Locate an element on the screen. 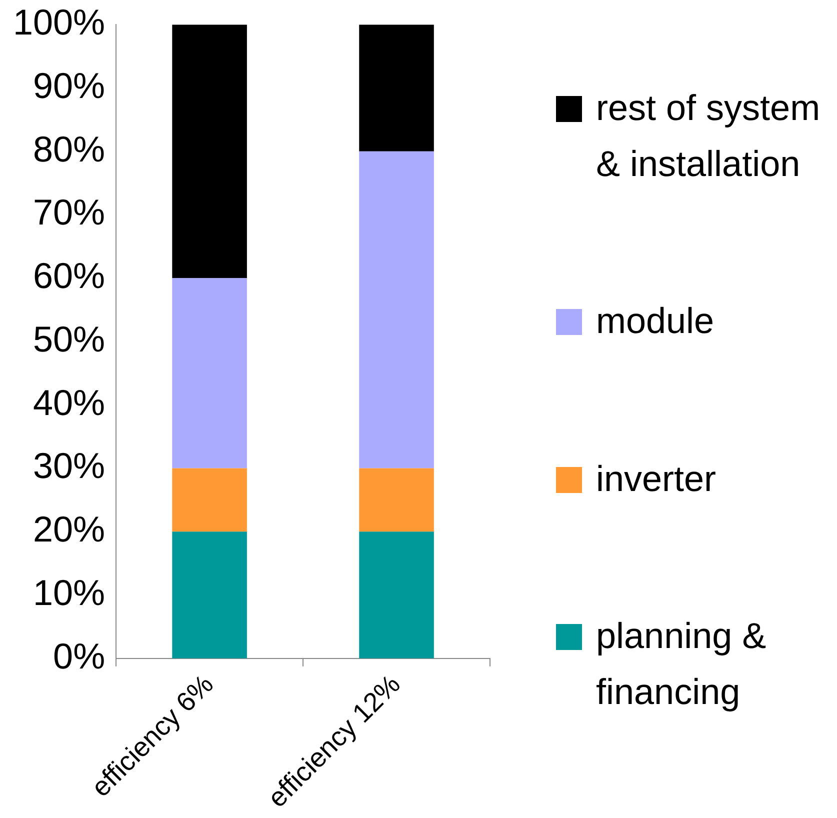  y-tick-label: 0% is located at coordinates (79, 655).